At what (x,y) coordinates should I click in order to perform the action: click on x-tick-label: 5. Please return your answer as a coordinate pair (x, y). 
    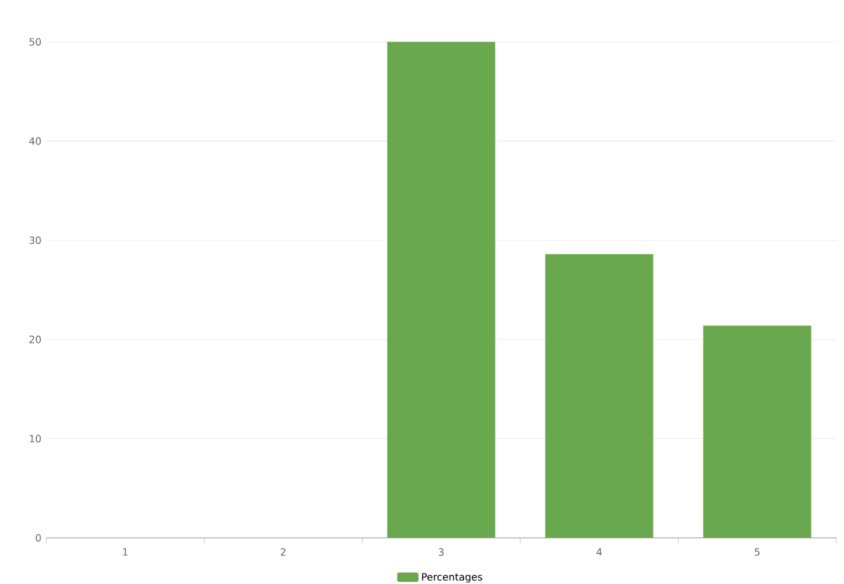
    Looking at the image, I should click on (757, 552).